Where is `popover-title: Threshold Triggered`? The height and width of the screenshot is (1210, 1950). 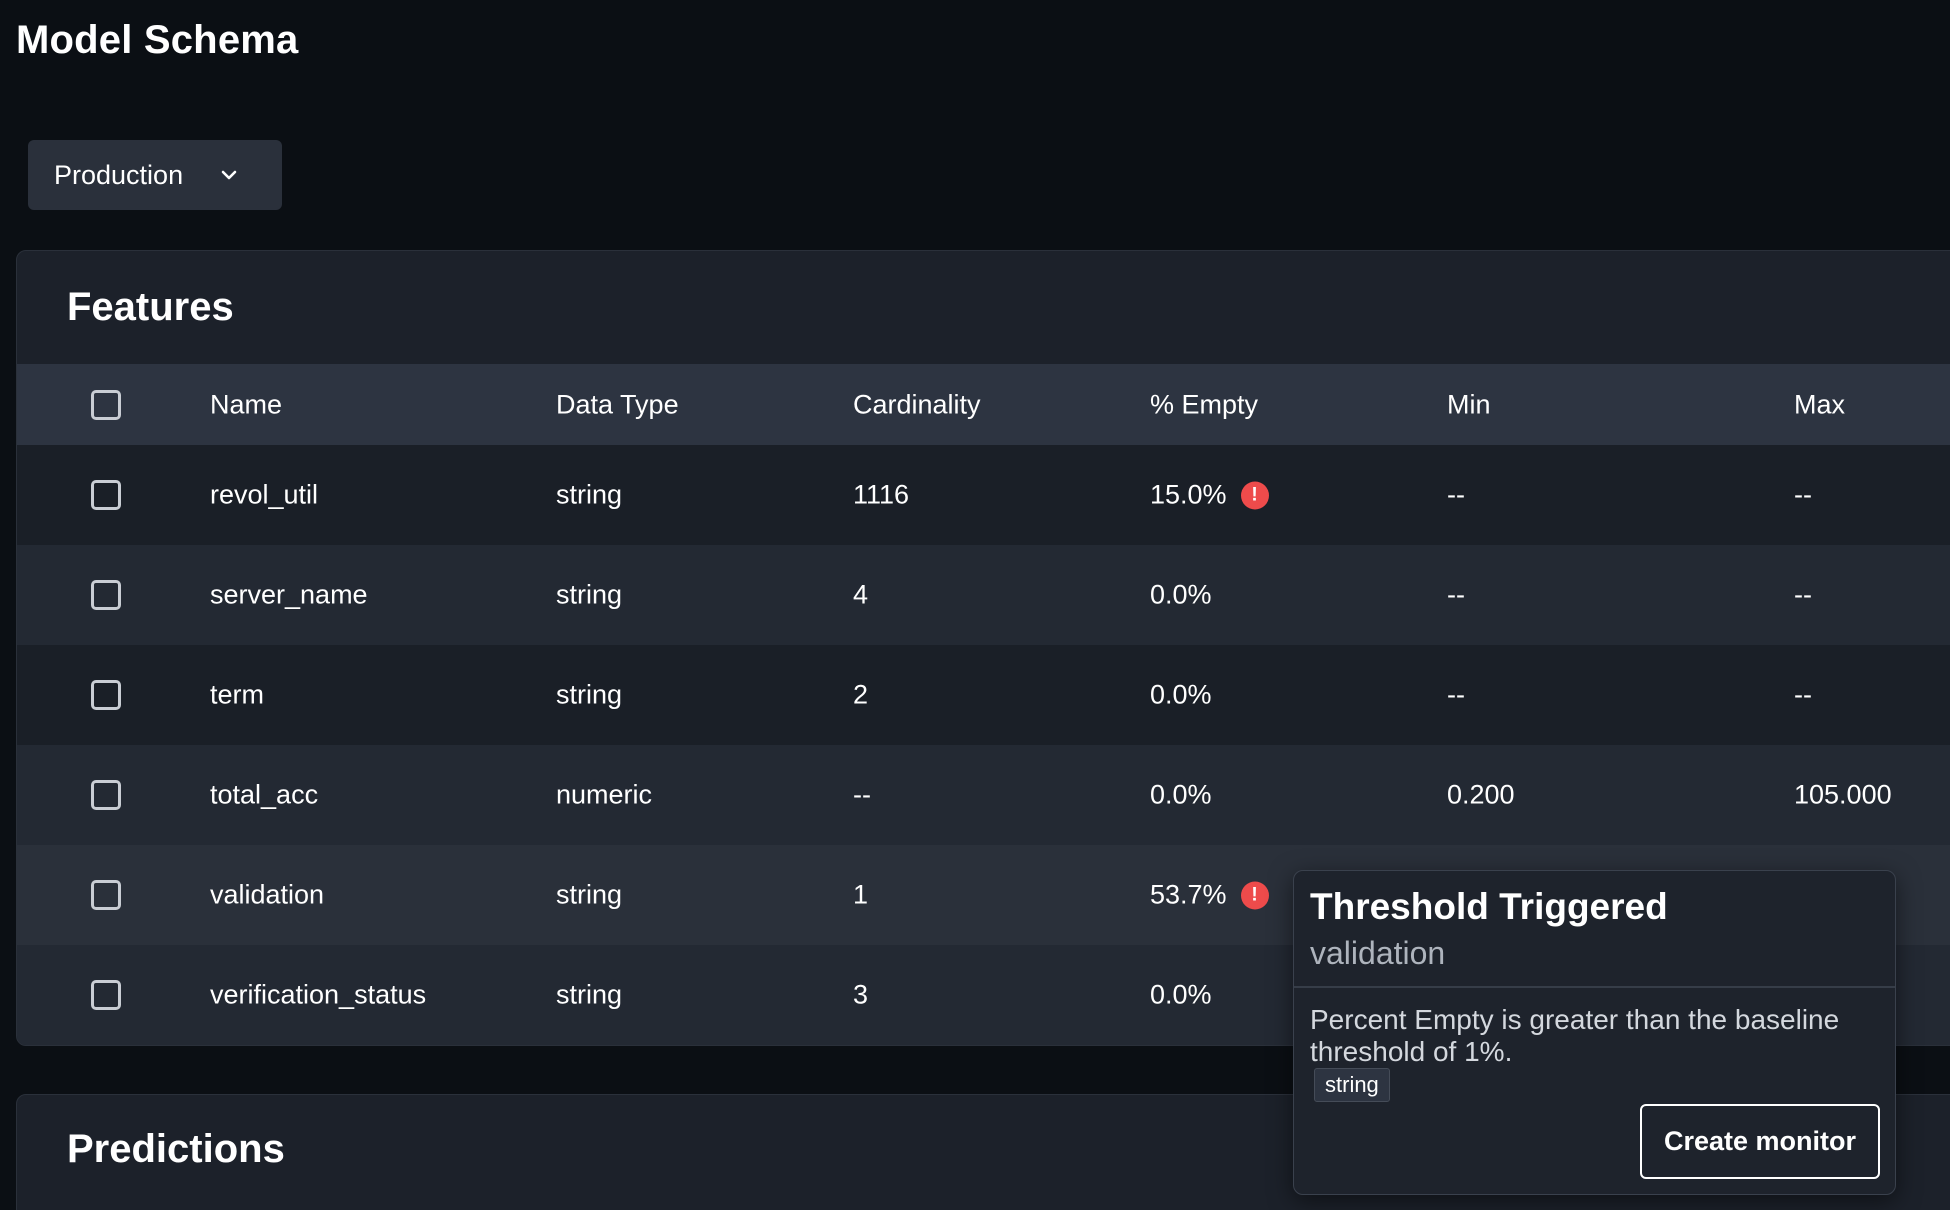 popover-title: Threshold Triggered is located at coordinates (1489, 906).